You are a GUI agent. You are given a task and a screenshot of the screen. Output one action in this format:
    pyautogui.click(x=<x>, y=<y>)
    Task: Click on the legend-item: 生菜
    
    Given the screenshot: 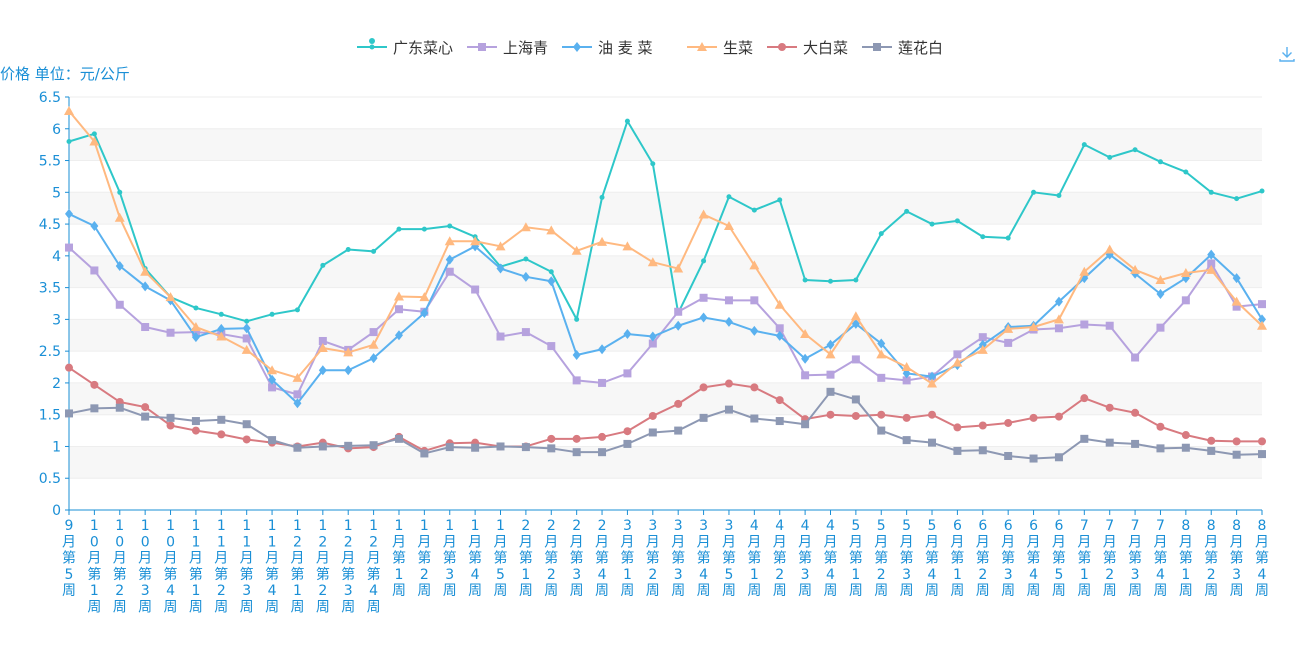 What is the action you would take?
    pyautogui.click(x=720, y=48)
    